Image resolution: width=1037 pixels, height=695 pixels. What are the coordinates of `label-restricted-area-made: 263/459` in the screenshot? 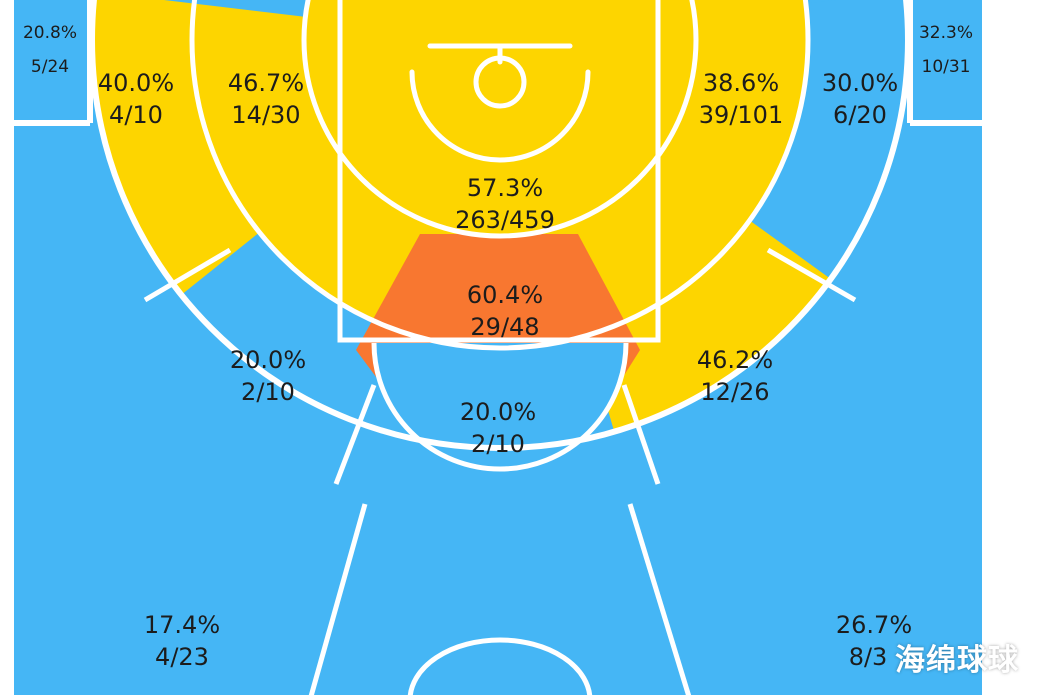 It's located at (505, 220).